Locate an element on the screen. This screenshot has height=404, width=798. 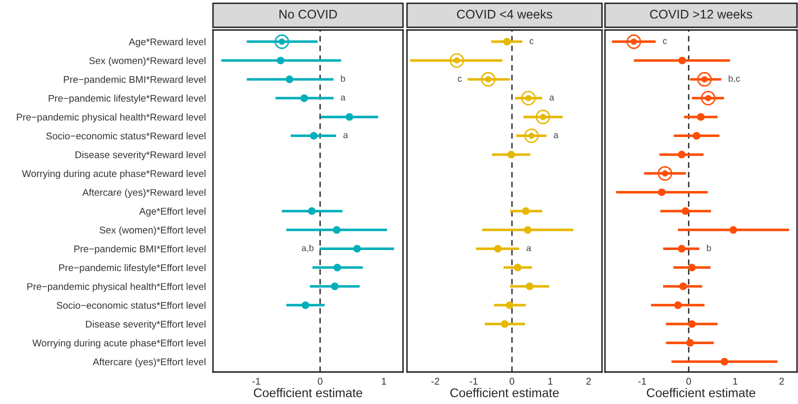
y-tick-label: Age*Reward level is located at coordinates (167, 43).